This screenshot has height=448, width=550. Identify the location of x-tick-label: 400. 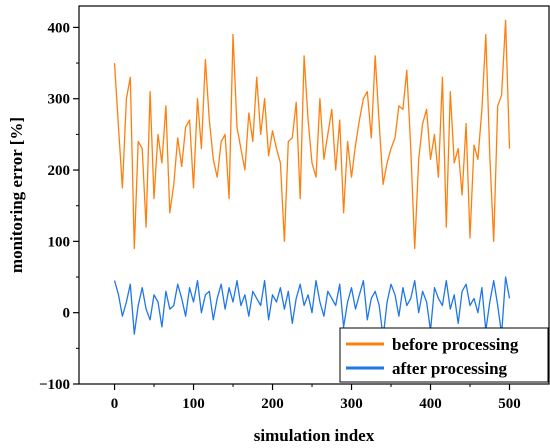
(430, 404).